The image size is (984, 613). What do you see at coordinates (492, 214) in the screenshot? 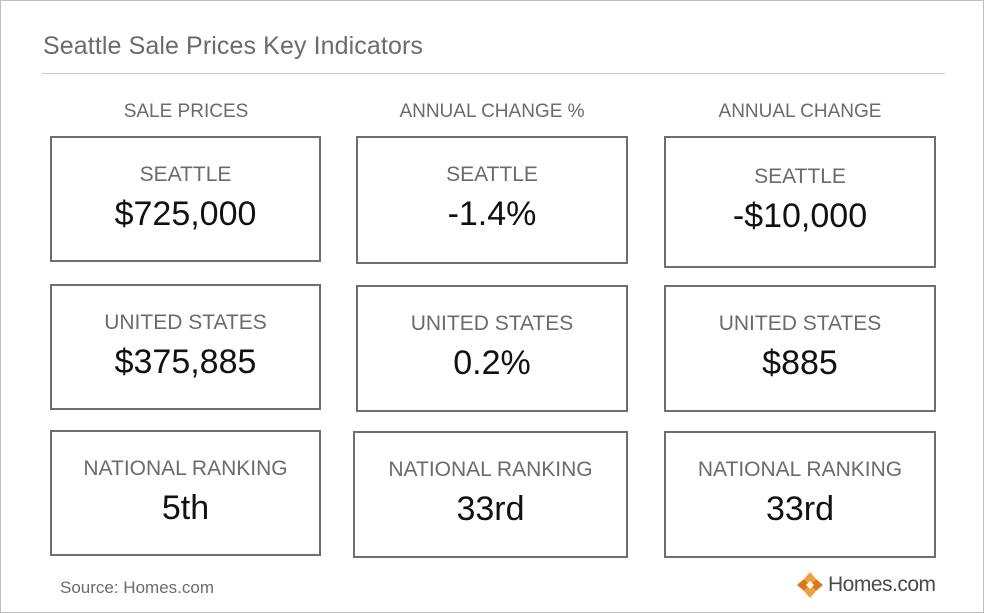
I see `card-value: -1.4%` at bounding box center [492, 214].